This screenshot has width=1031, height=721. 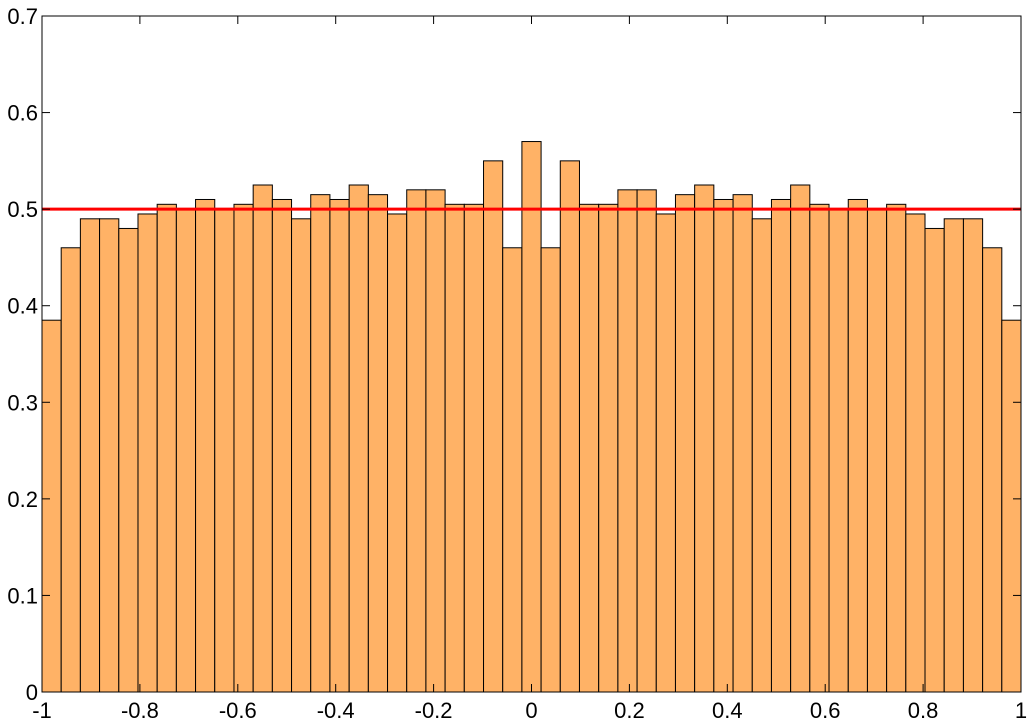 What do you see at coordinates (42, 709) in the screenshot?
I see `x-tick-label: -1` at bounding box center [42, 709].